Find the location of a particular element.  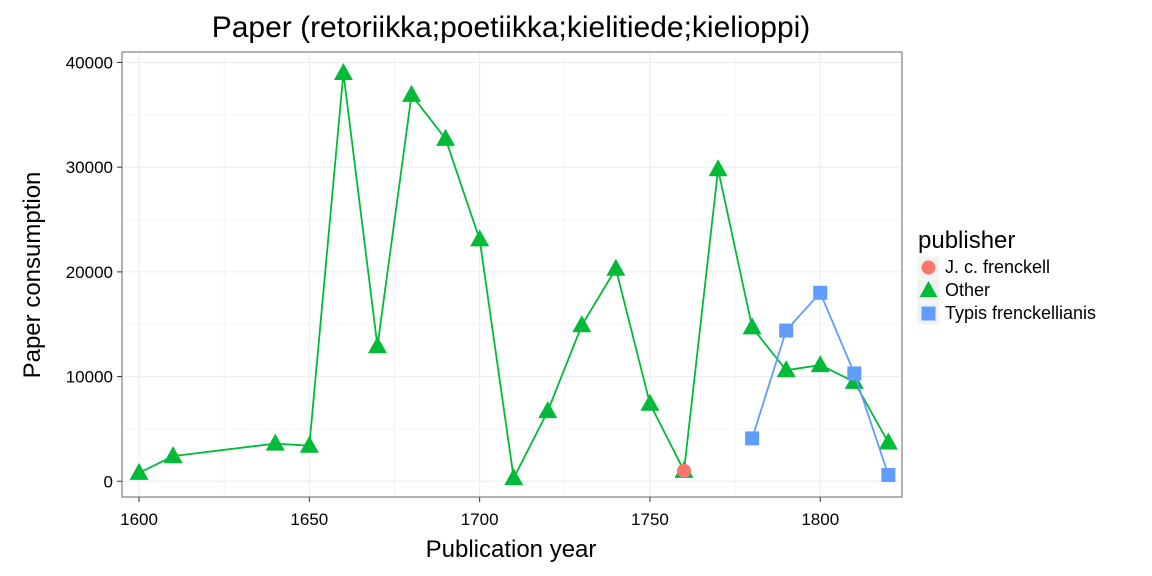

y-axis-title: Paper consumption is located at coordinates (32, 275).